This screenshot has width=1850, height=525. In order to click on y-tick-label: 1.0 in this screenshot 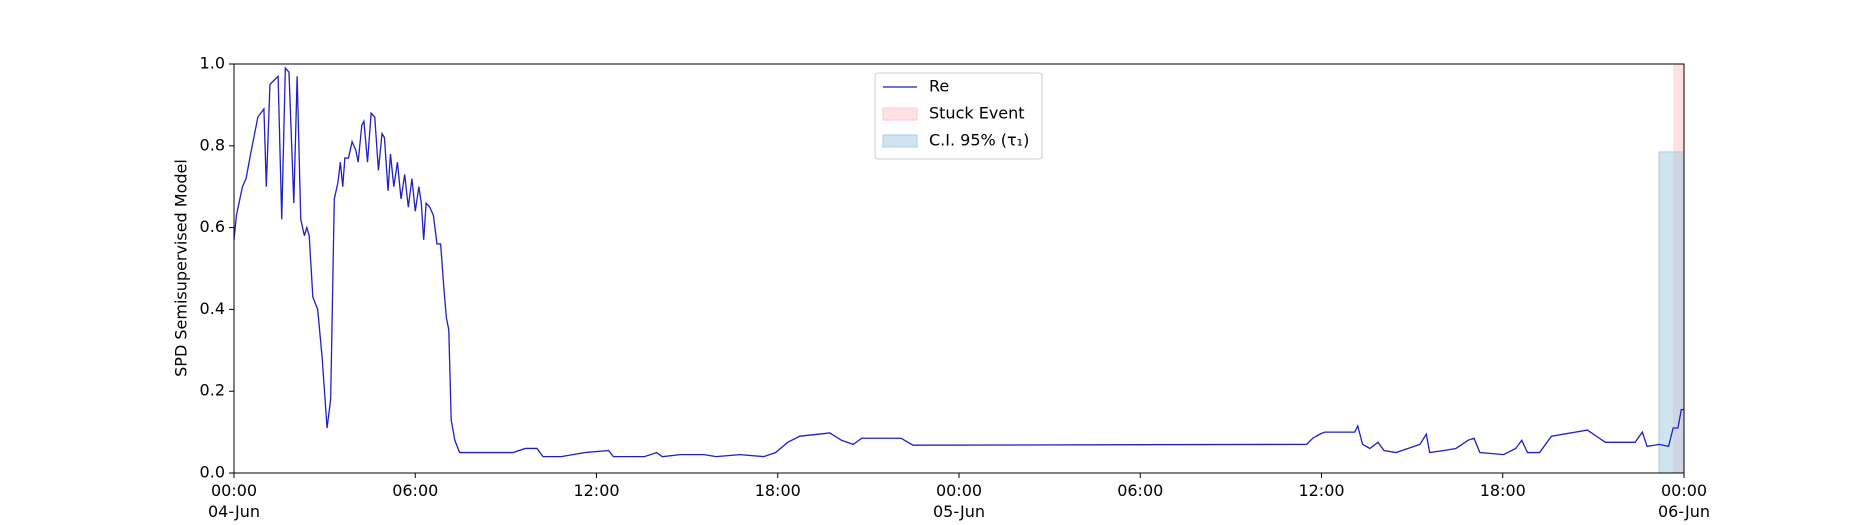, I will do `click(212, 63)`.